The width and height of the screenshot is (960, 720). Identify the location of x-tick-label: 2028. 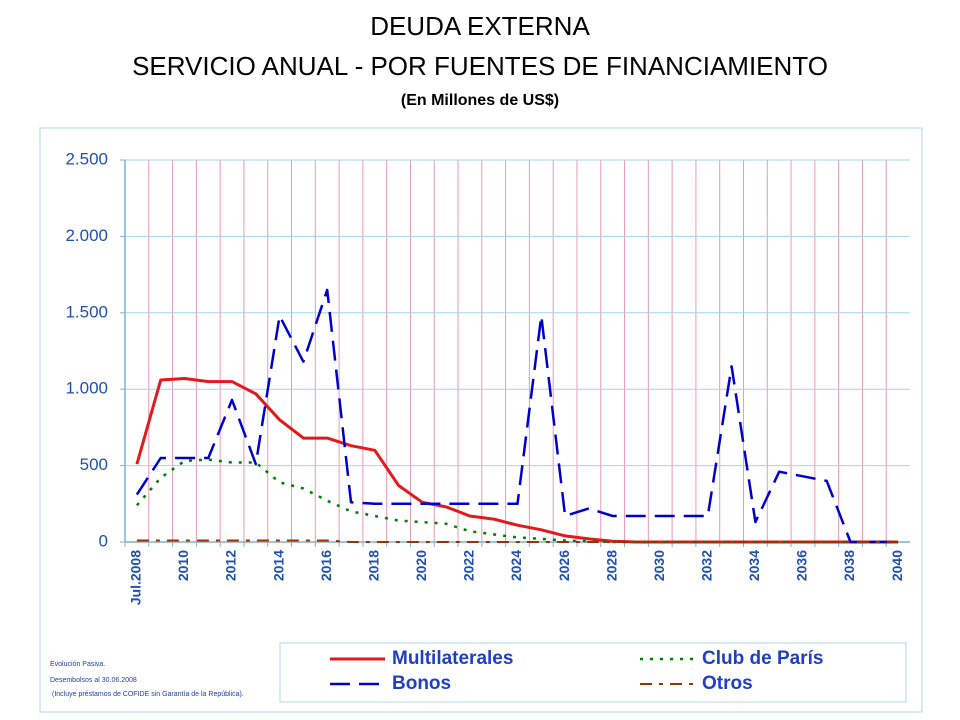
(611, 565).